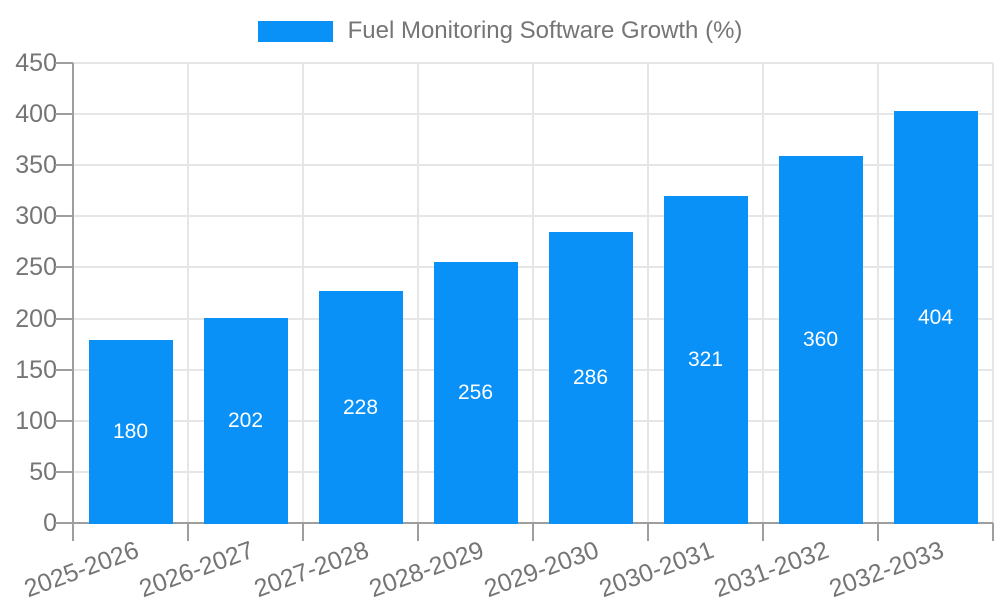 Image resolution: width=1000 pixels, height=600 pixels. I want to click on y-axis-label: 100, so click(36, 420).